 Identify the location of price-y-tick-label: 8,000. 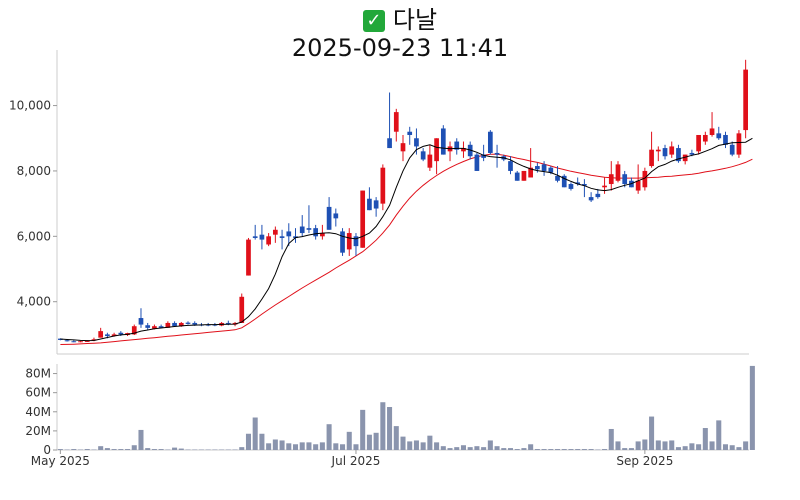
(34, 171).